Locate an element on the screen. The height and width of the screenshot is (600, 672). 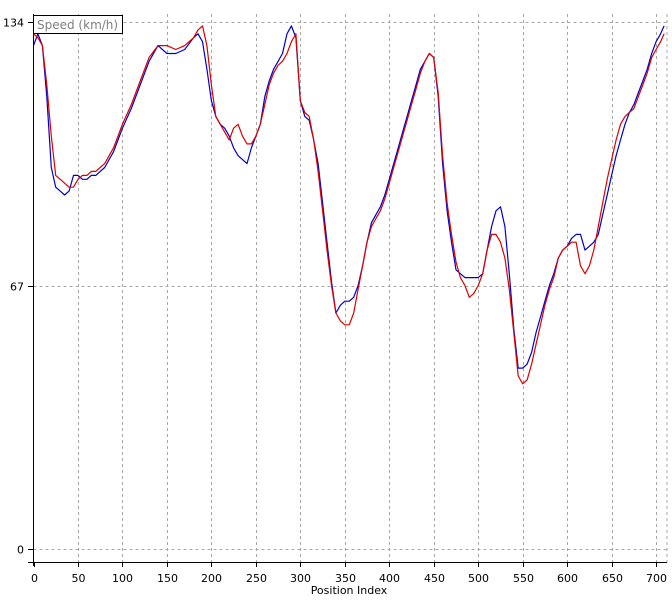
x-tick-label: 350 is located at coordinates (345, 578).